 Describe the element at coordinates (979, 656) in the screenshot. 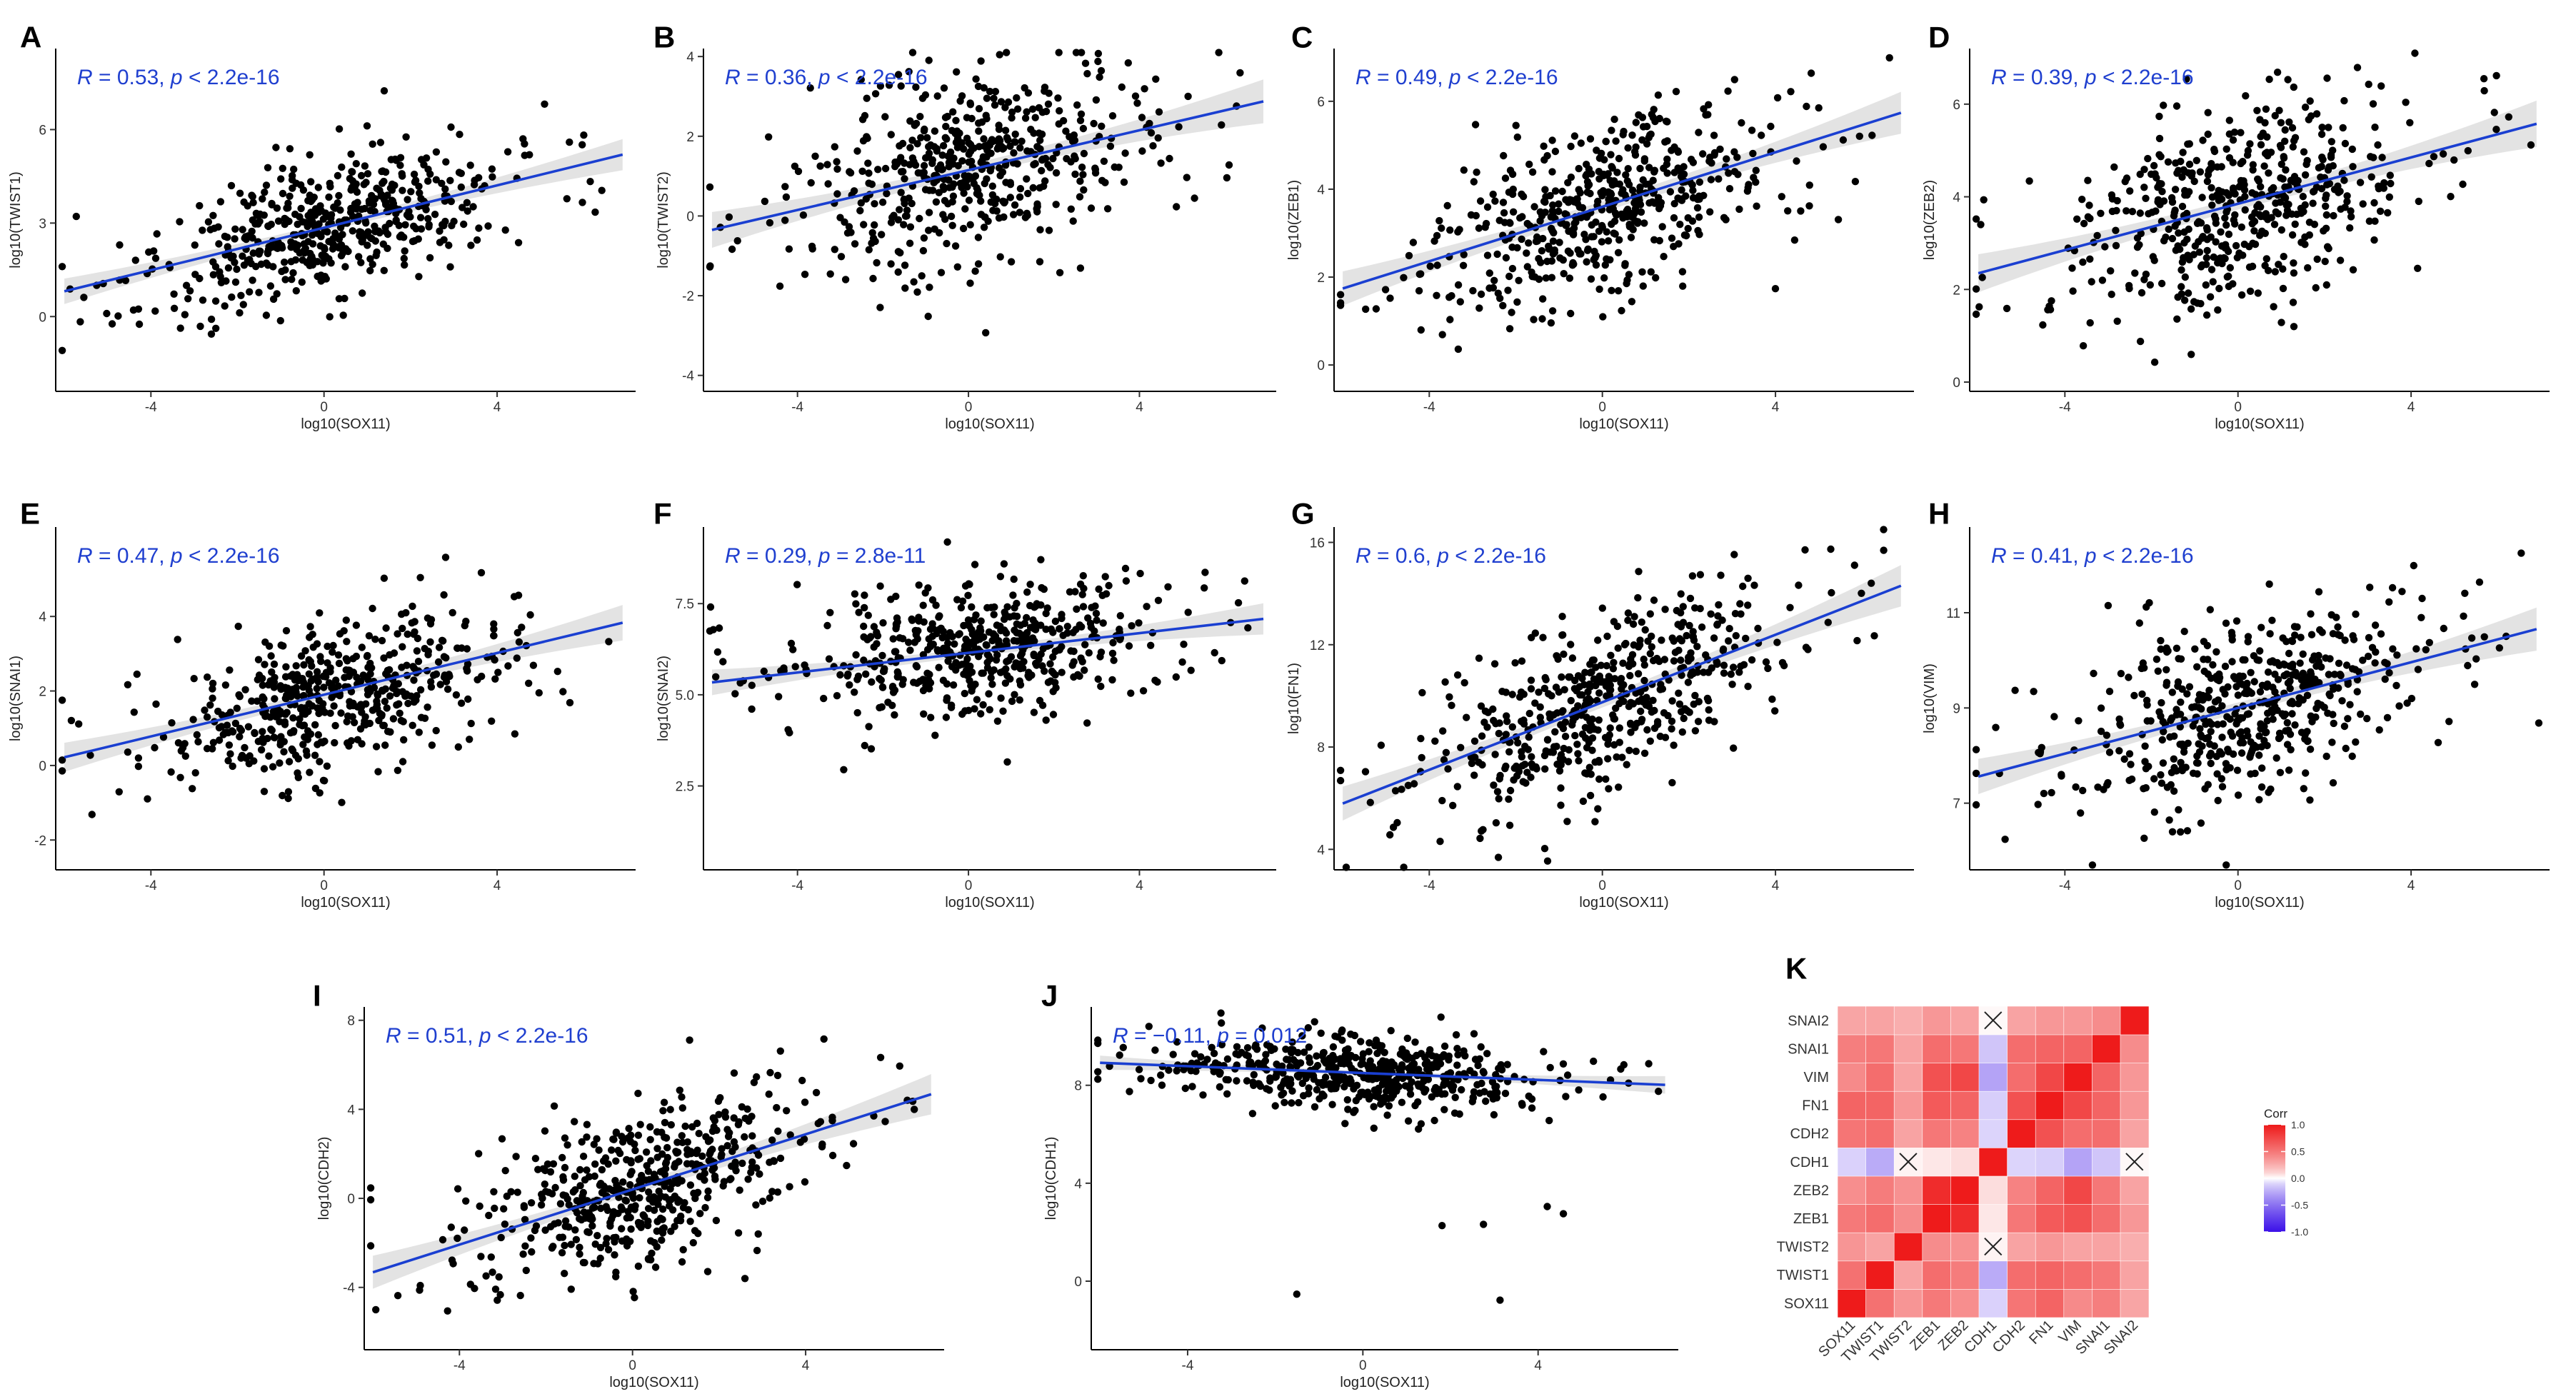

I see `scatter-points` at that location.